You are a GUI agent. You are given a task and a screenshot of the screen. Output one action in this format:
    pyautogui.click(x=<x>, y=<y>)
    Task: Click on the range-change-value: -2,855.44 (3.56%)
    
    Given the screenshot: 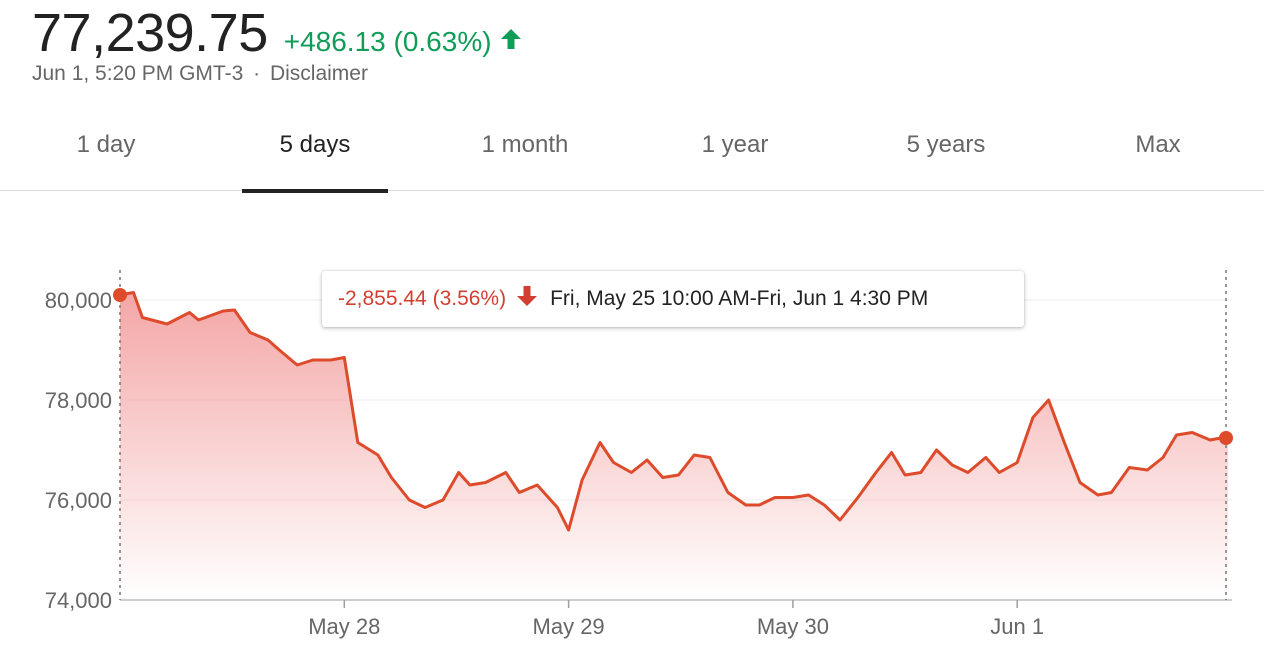 What is the action you would take?
    pyautogui.click(x=422, y=298)
    